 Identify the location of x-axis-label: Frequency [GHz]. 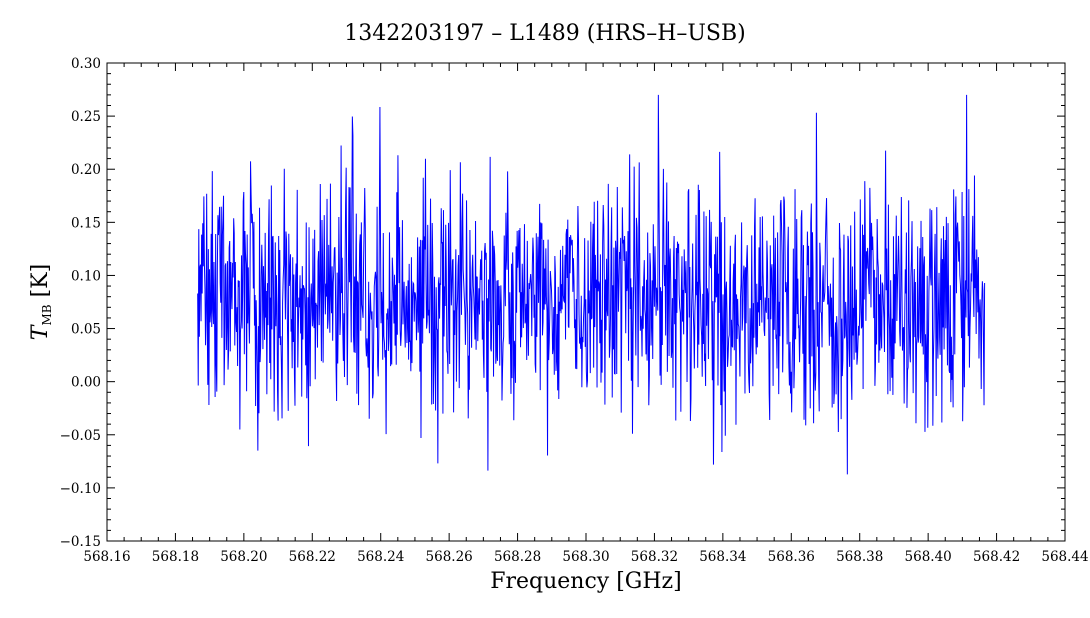
(586, 581).